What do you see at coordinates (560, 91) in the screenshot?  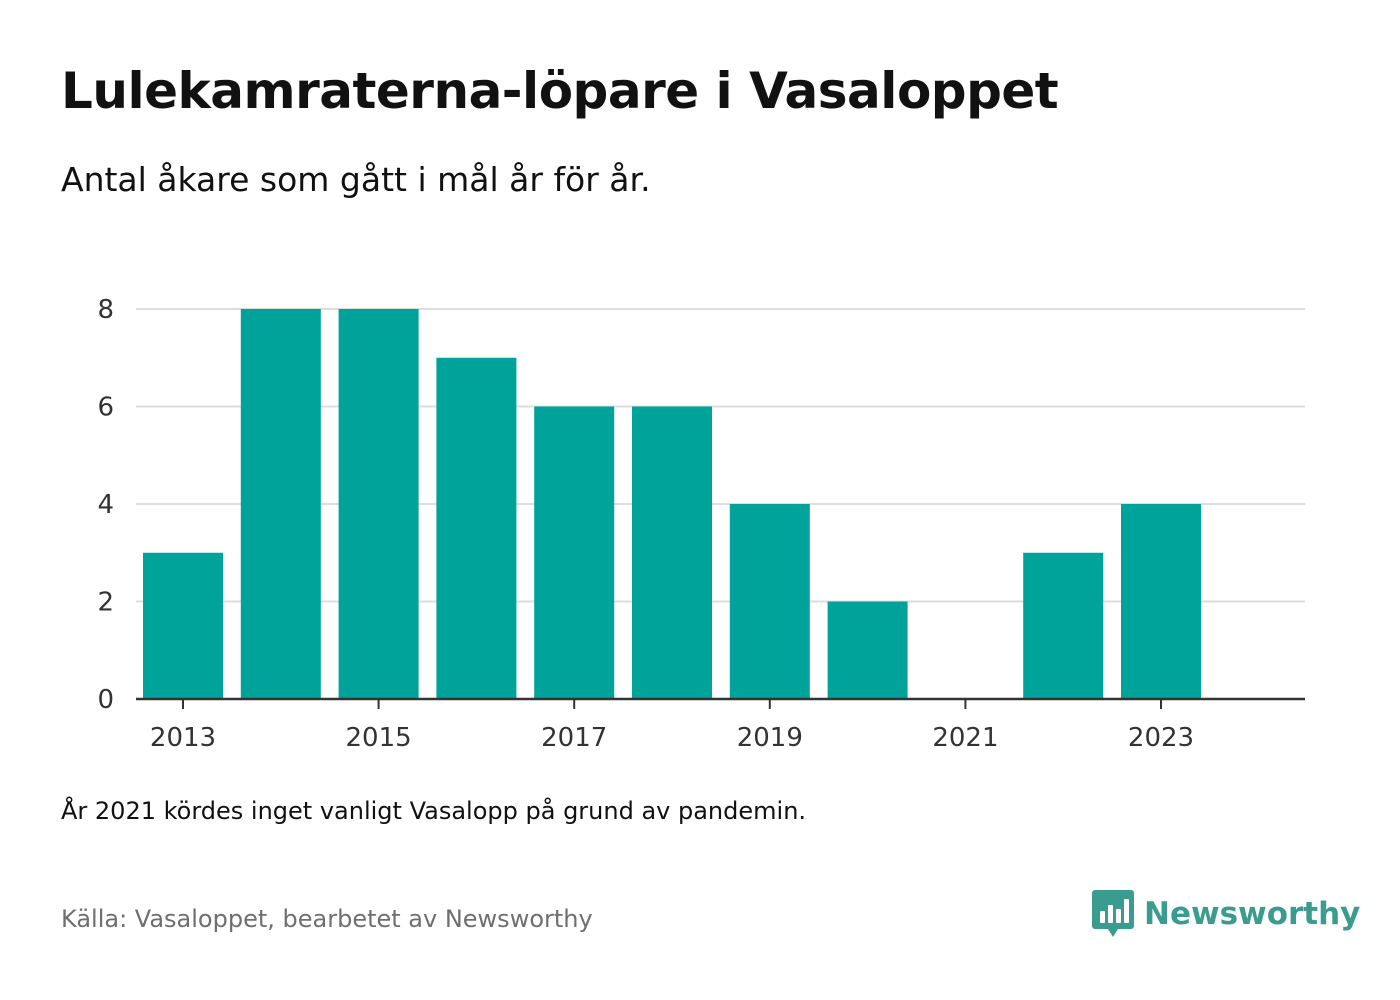 I see `chart-title: Lulekamraterna-löpare i Vasaloppet` at bounding box center [560, 91].